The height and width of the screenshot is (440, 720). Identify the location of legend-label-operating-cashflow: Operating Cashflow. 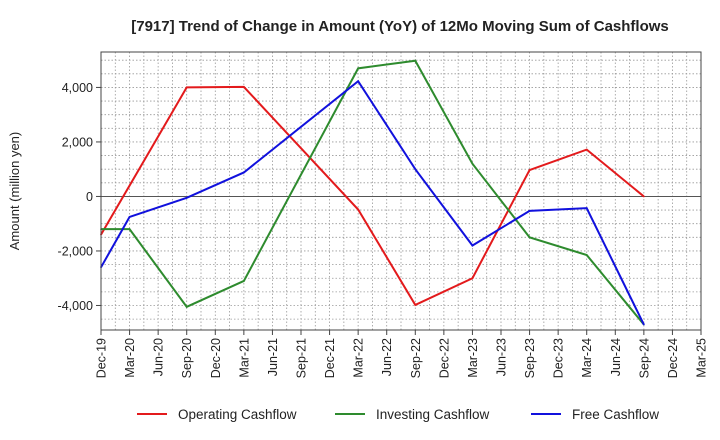
(237, 414).